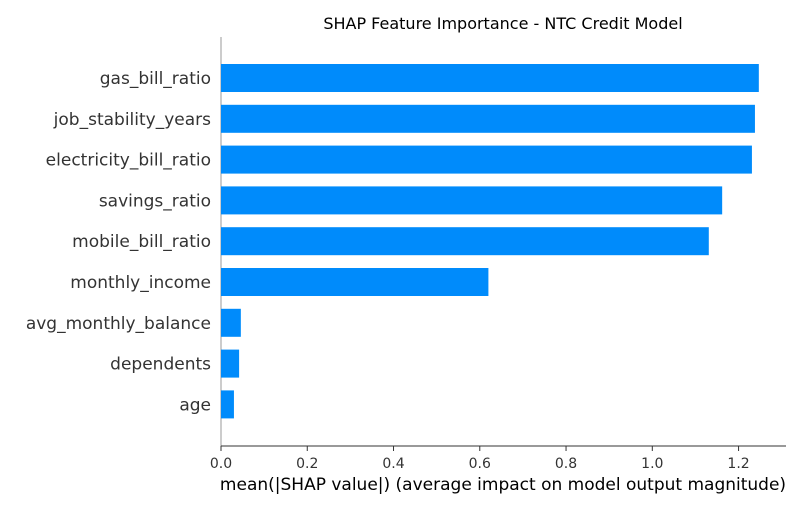 The height and width of the screenshot is (509, 800). What do you see at coordinates (231, 322) in the screenshot?
I see `bar-avg-monthly-balance` at bounding box center [231, 322].